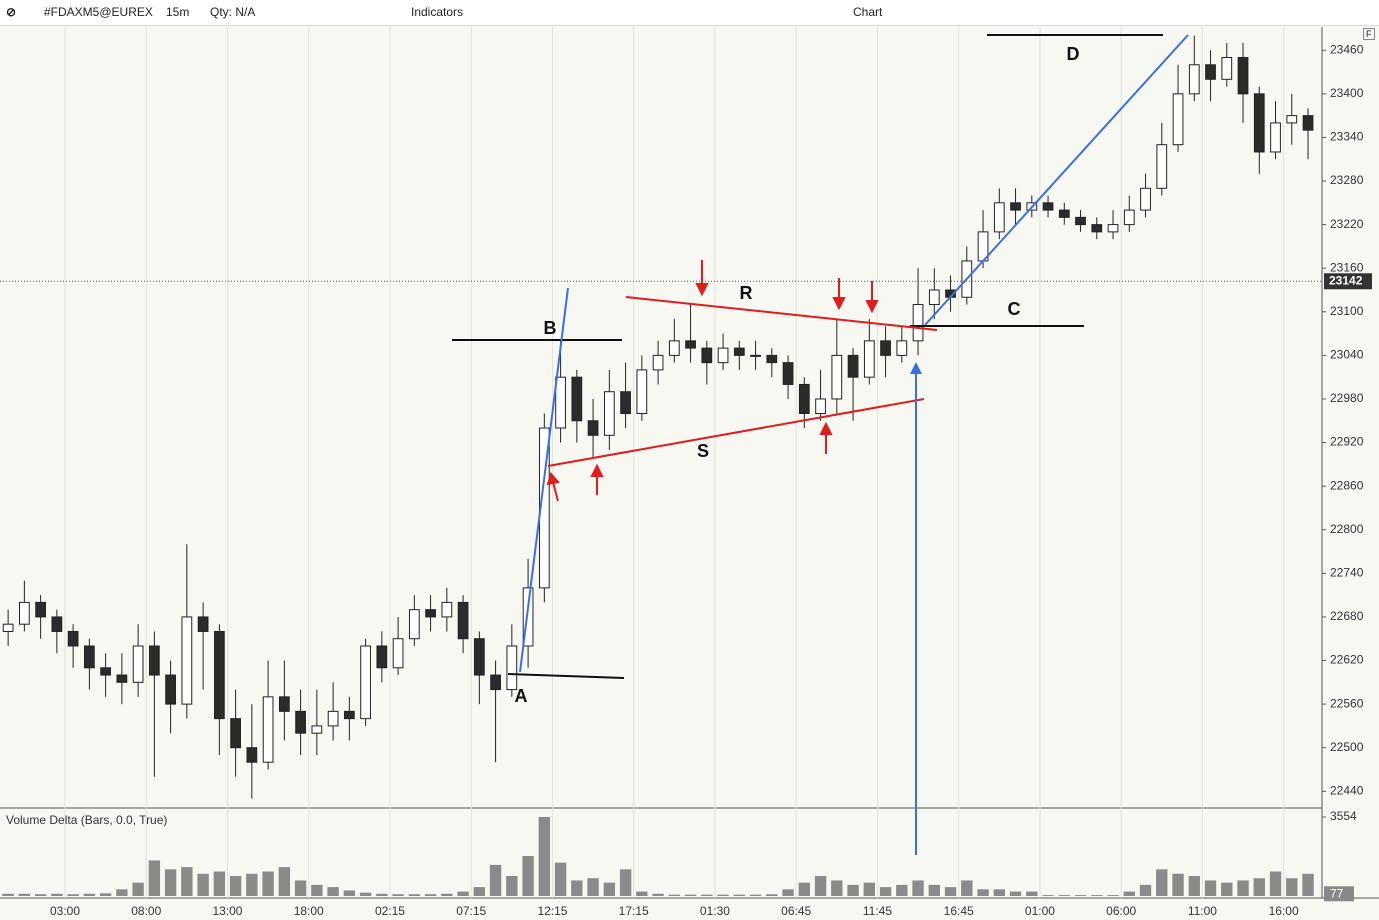 The width and height of the screenshot is (1379, 920). I want to click on y-tick-label: 22620, so click(1347, 660).